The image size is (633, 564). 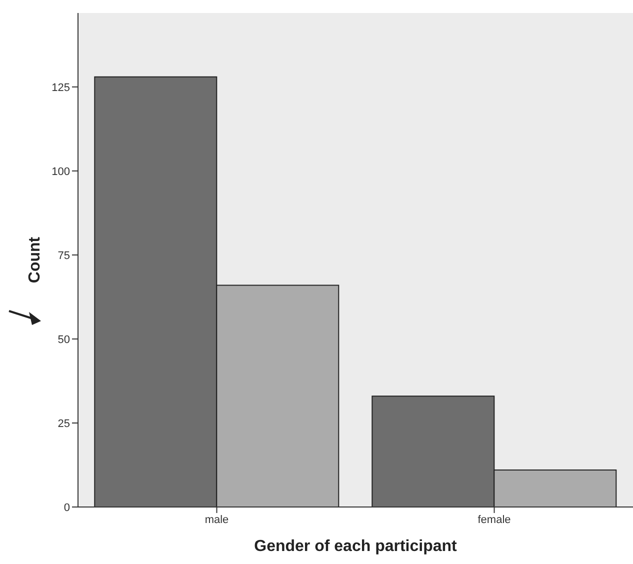 What do you see at coordinates (64, 256) in the screenshot?
I see `y-tick-label: 75` at bounding box center [64, 256].